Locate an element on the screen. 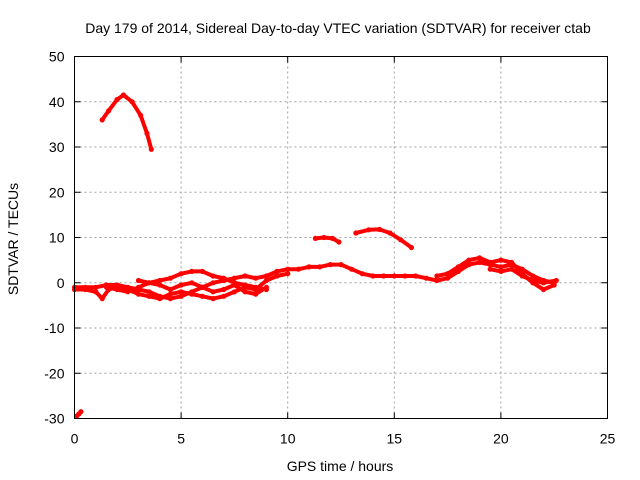  x-tick-labels: 0 5 10 15 20 25 is located at coordinates (343, 439).